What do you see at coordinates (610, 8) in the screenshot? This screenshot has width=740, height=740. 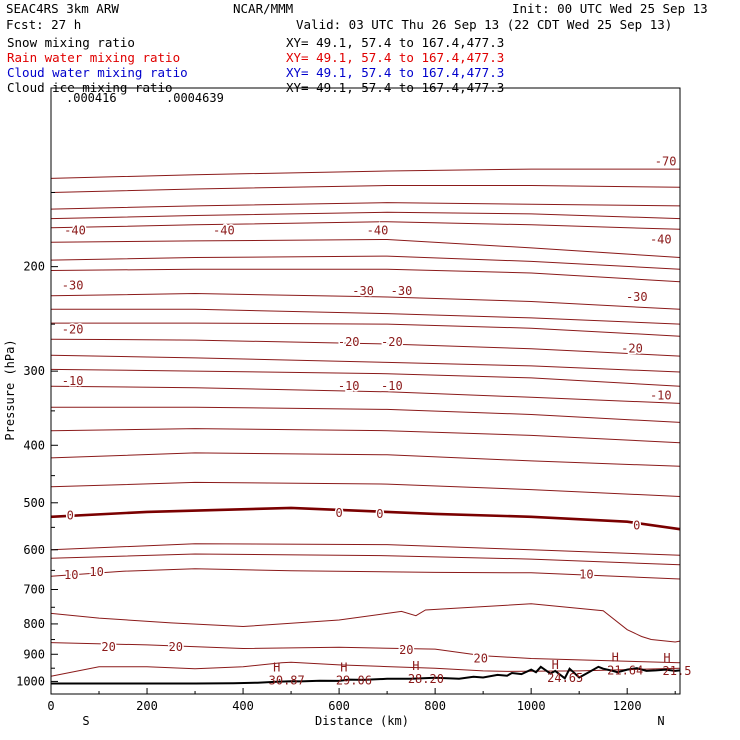 I see `init-label: Init: 00 UTC Wed 25 Sep 13` at bounding box center [610, 8].